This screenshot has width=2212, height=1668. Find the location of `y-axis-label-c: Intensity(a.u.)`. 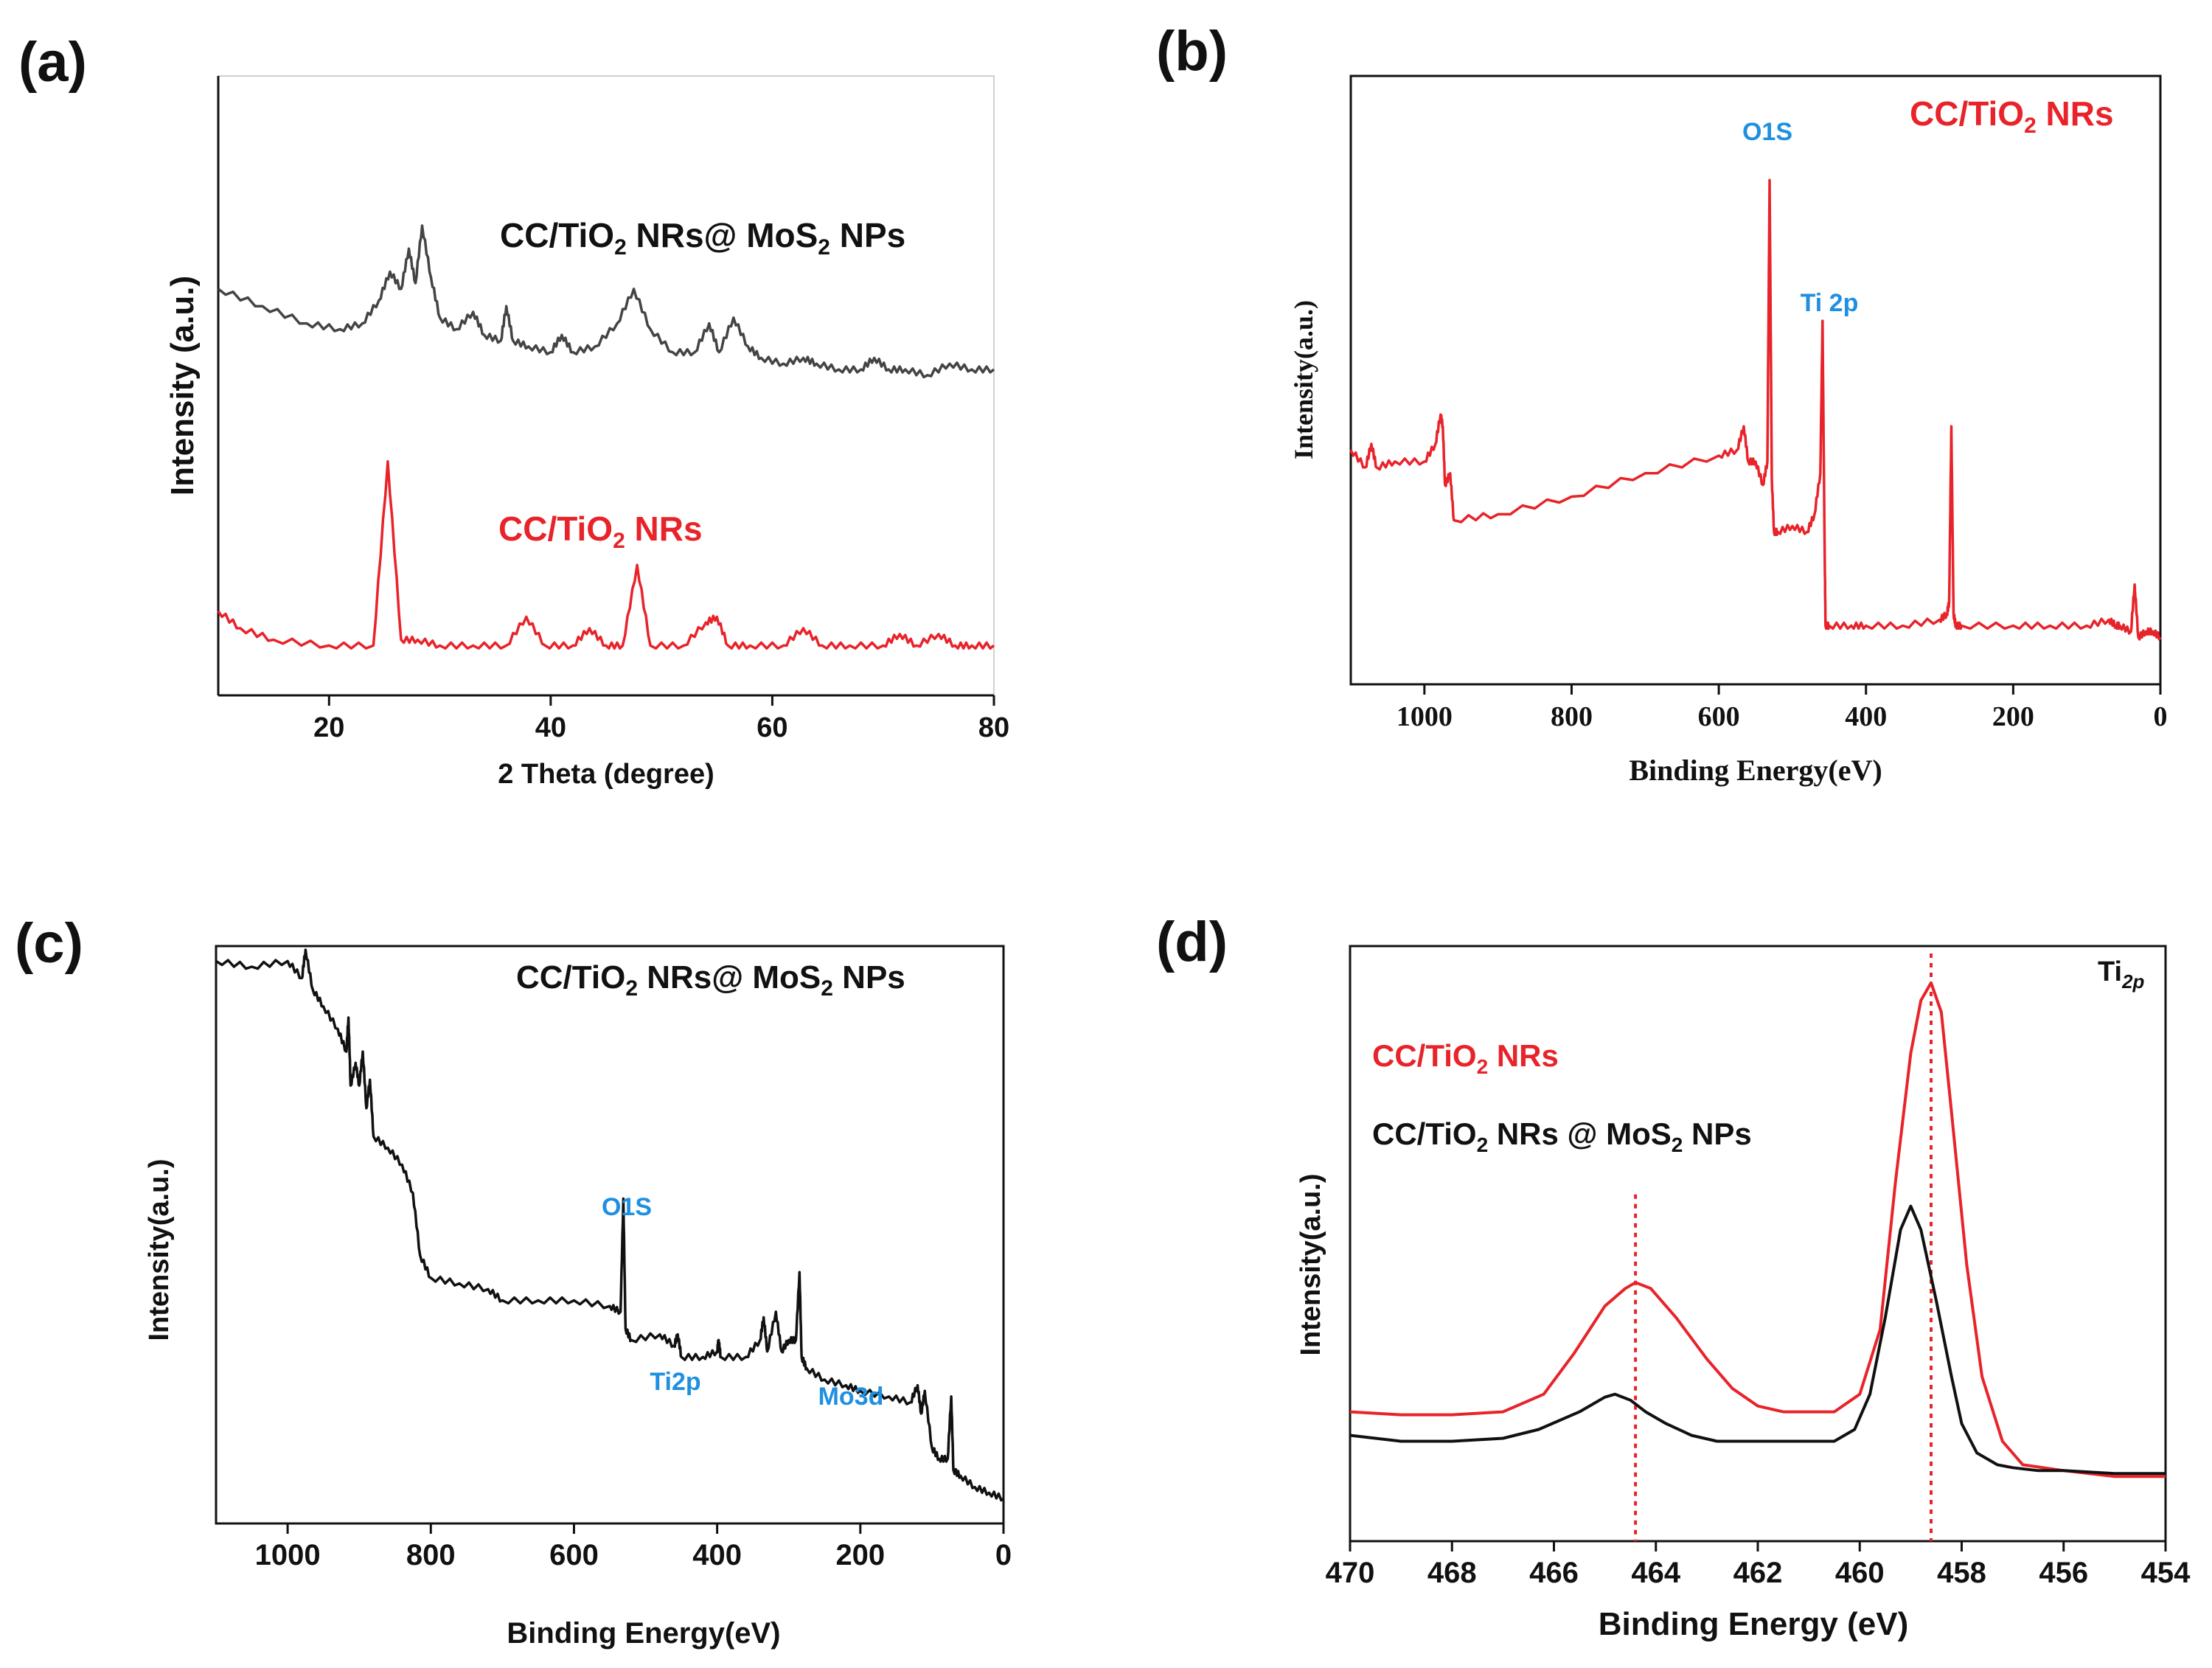

y-axis-label-c: Intensity(a.u.) is located at coordinates (159, 1249).